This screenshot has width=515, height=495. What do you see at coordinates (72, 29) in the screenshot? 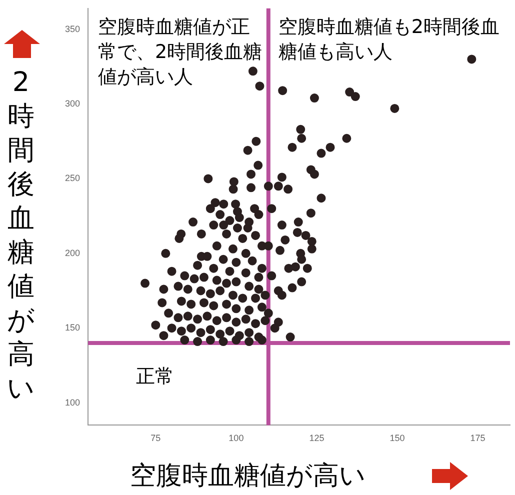
I see `y-tick-label: 350` at bounding box center [72, 29].